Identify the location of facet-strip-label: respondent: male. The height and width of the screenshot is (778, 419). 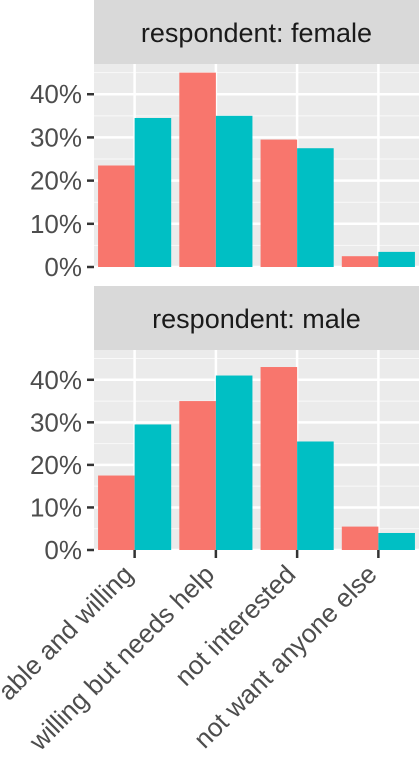
(256, 319).